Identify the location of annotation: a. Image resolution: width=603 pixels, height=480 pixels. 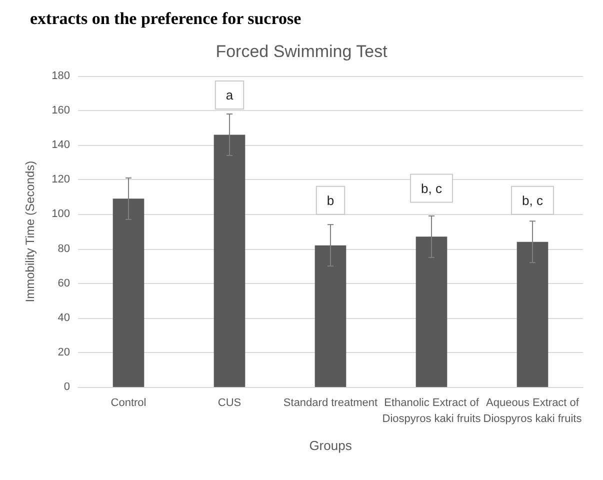
(230, 95).